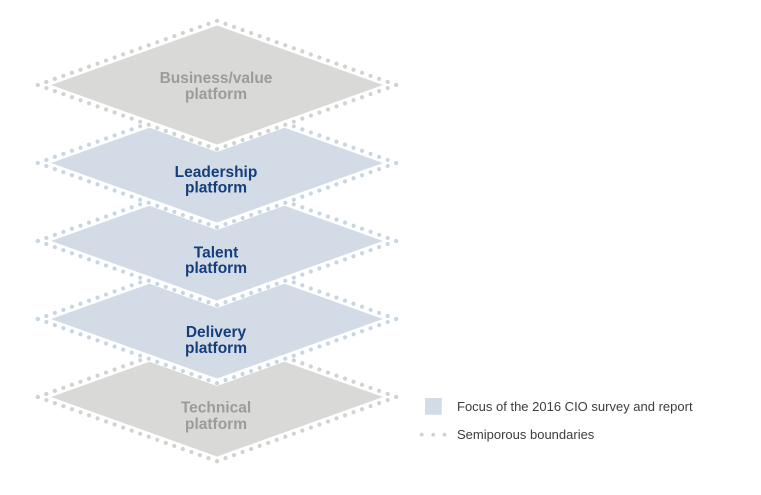 The image size is (761, 495). Describe the element at coordinates (216, 332) in the screenshot. I see `svg-text: Delivery` at that location.